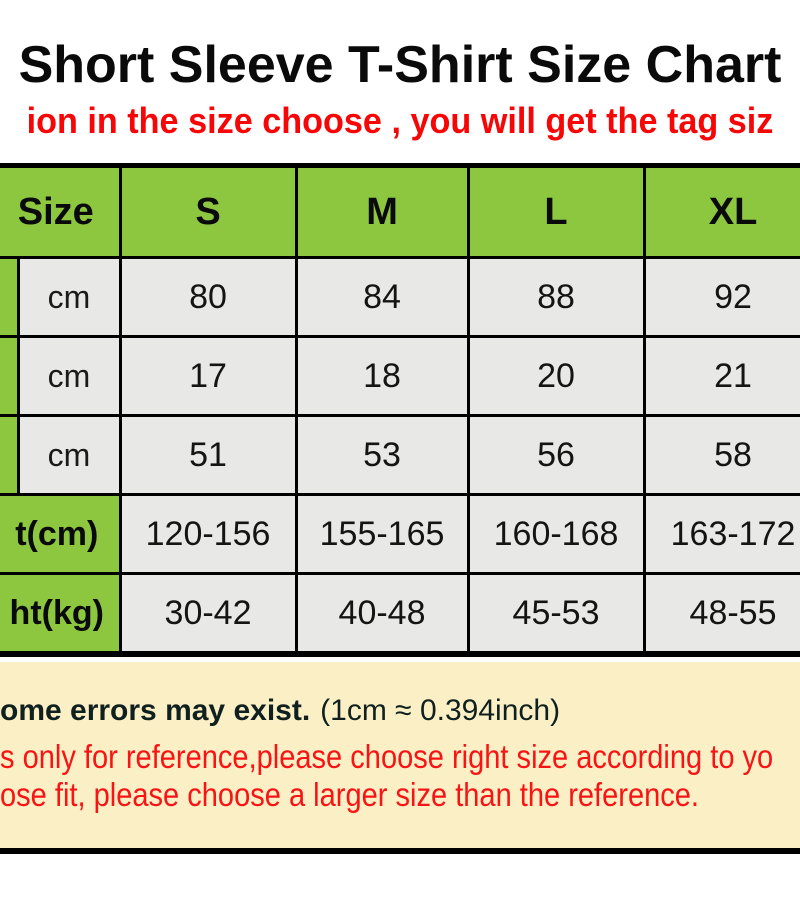 This screenshot has height=900, width=800. Describe the element at coordinates (721, 534) in the screenshot. I see `value-cell: 163-172` at that location.